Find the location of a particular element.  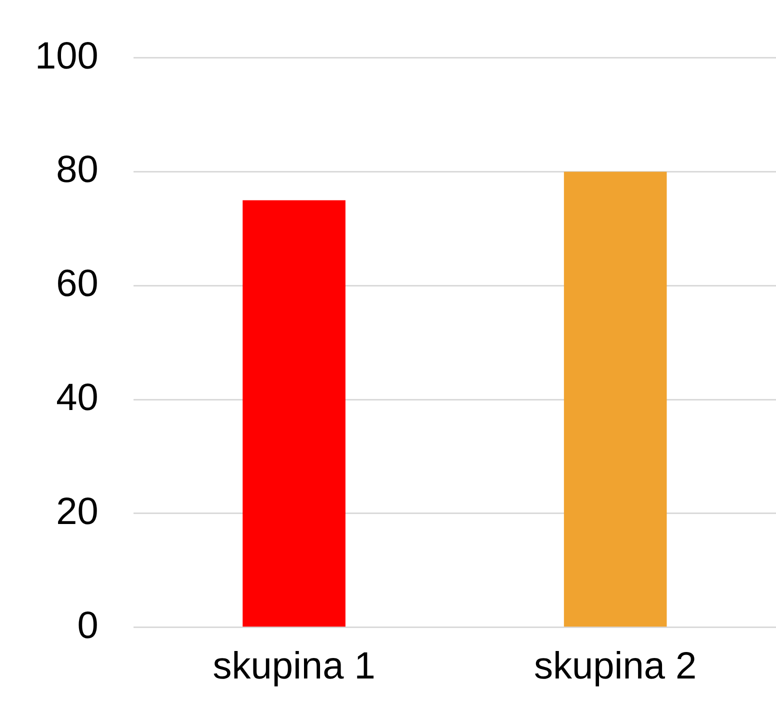

y-tick-label: 40 is located at coordinates (77, 398).